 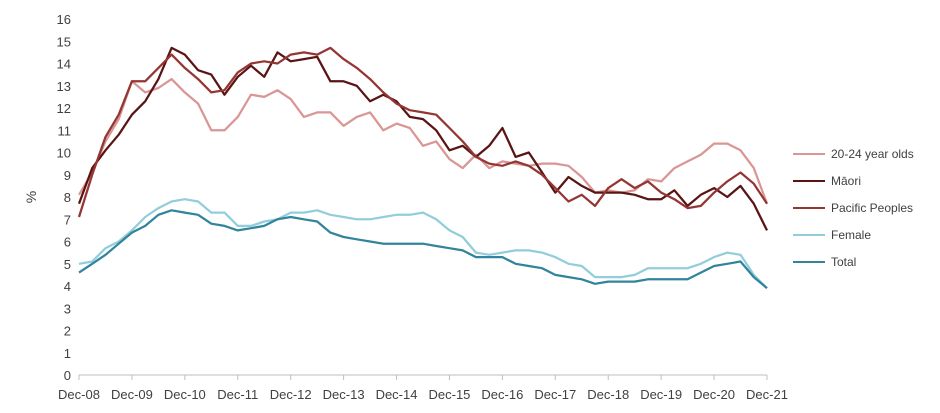 What do you see at coordinates (65, 130) in the screenshot?
I see `y-tick-label: 11` at bounding box center [65, 130].